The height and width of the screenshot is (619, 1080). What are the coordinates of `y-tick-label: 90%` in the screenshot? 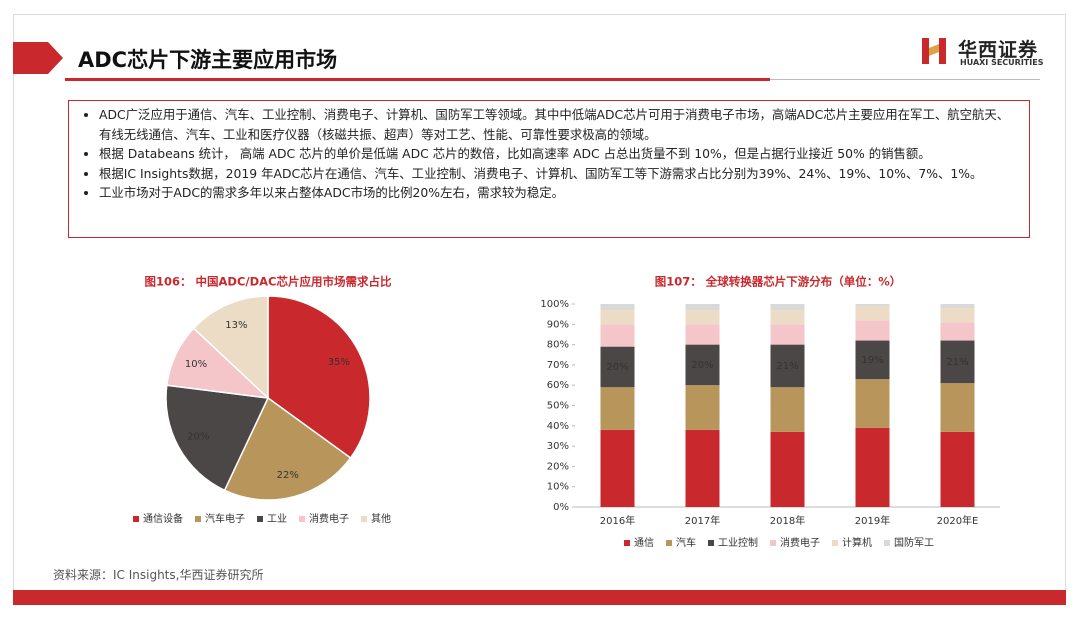 It's located at (558, 324).